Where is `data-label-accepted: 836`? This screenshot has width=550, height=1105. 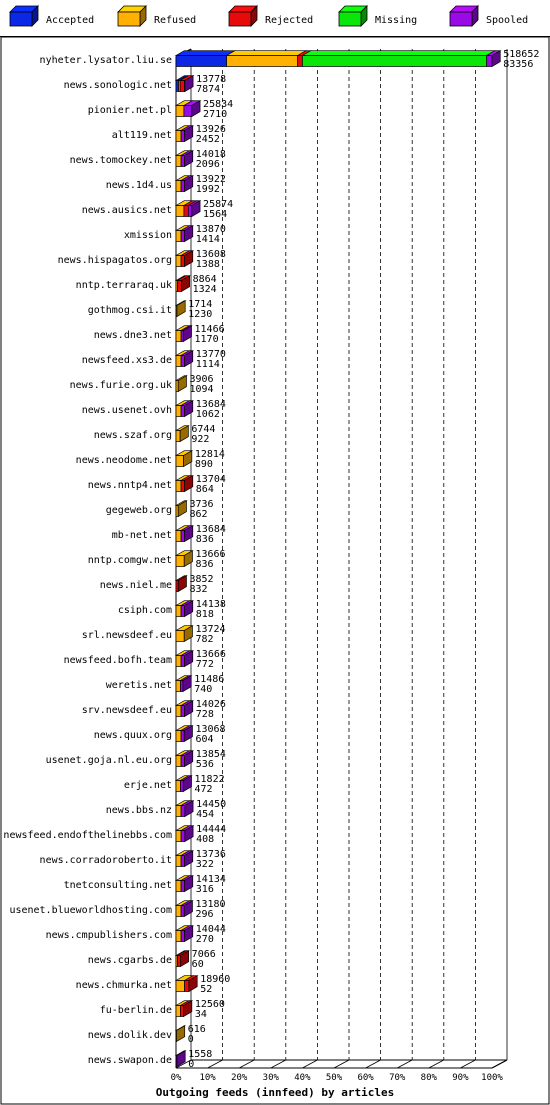
data-label-accepted: 836 is located at coordinates (205, 539).